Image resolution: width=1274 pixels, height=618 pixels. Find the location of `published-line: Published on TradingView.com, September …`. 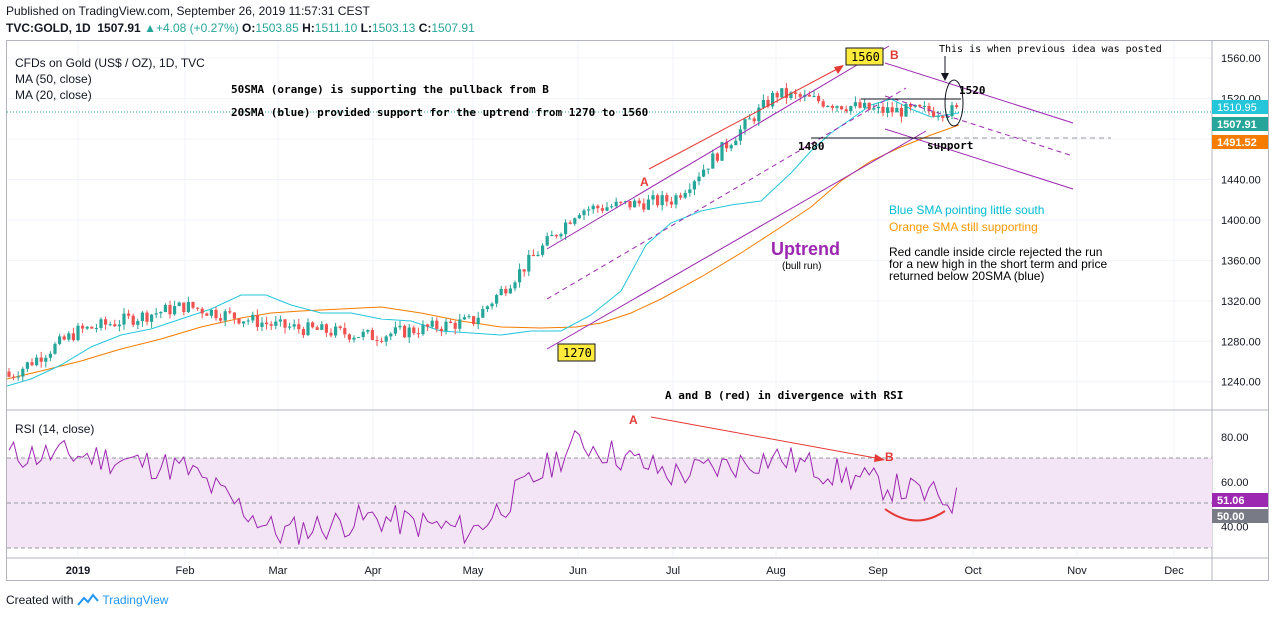

published-line: Published on TradingView.com, September … is located at coordinates (188, 11).